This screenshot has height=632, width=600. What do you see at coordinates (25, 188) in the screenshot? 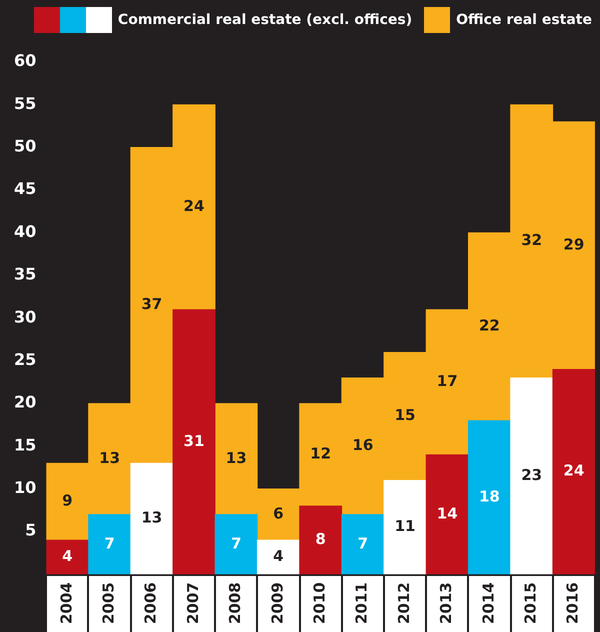
I see `y-tick-label: 45` at bounding box center [25, 188].